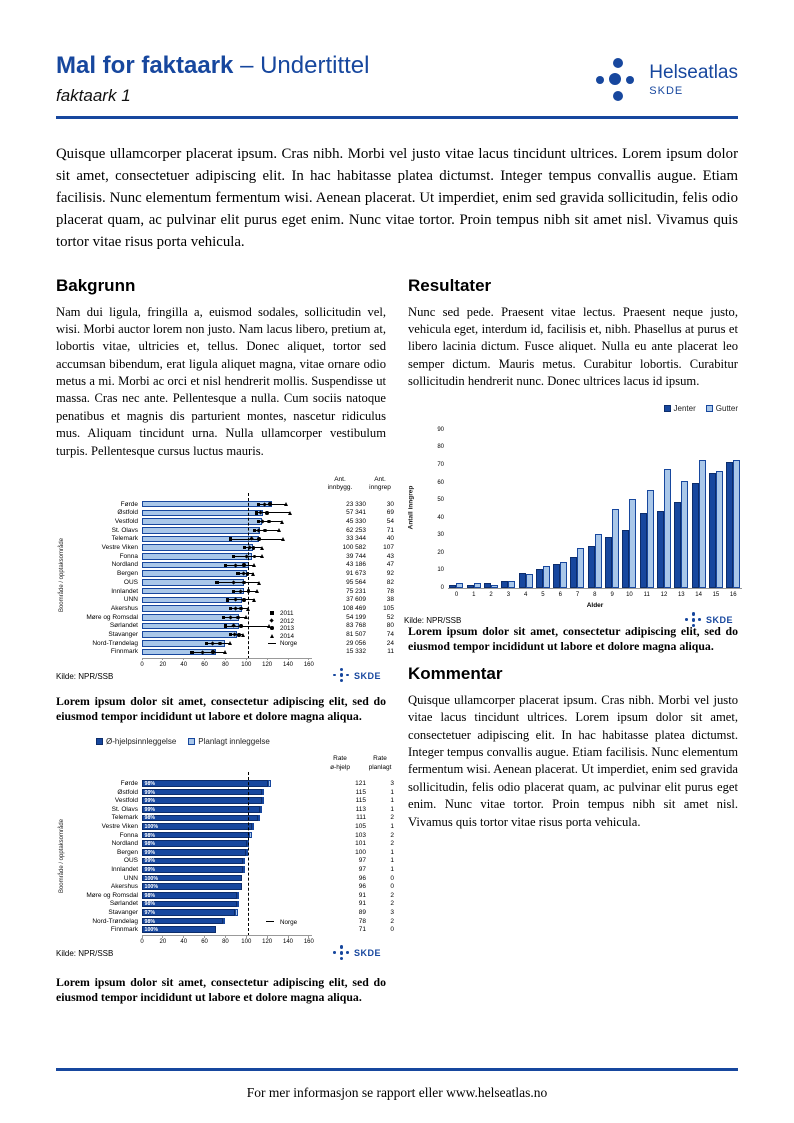  What do you see at coordinates (433, 621) in the screenshot?
I see `chart2-source: Kilde: NPR/SSB` at bounding box center [433, 621].